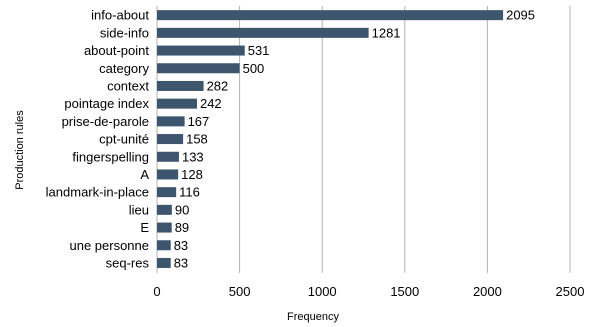  Describe the element at coordinates (368, 291) in the screenshot. I see `x-tick-labels: 0 500 1000 1500 2000 2500` at that location.